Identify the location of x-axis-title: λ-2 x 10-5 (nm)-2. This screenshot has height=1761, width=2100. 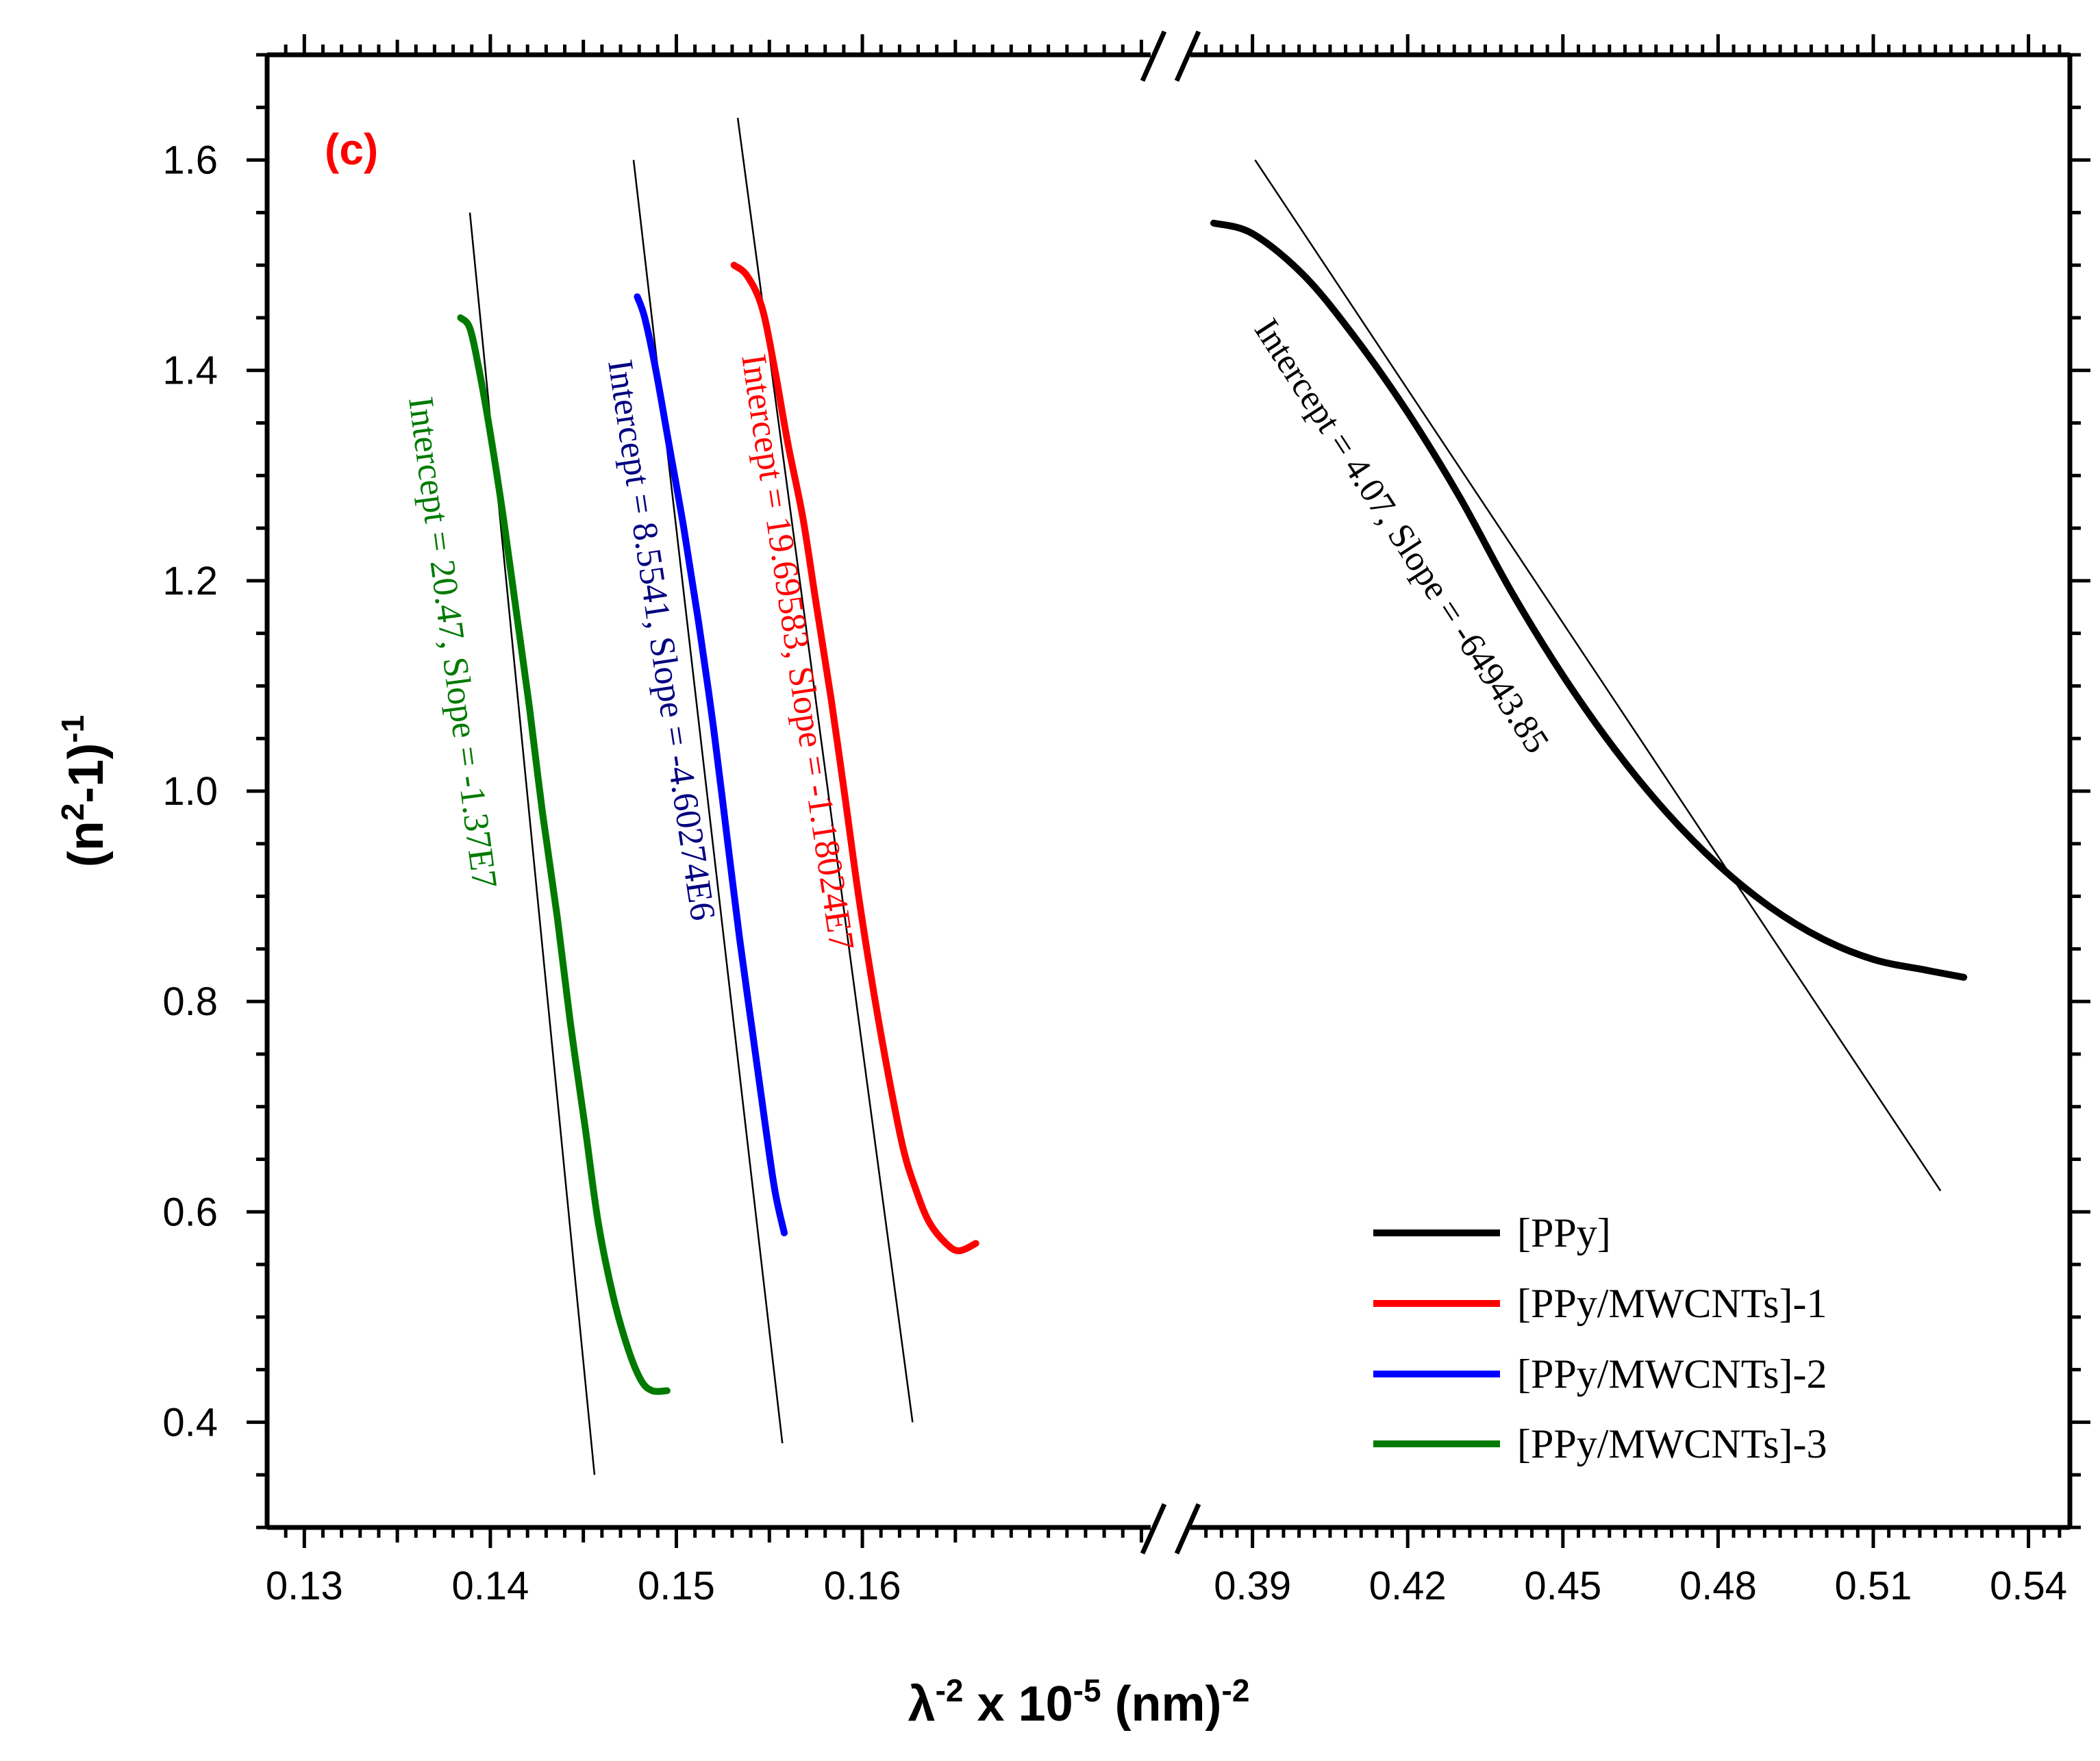
(1079, 1702).